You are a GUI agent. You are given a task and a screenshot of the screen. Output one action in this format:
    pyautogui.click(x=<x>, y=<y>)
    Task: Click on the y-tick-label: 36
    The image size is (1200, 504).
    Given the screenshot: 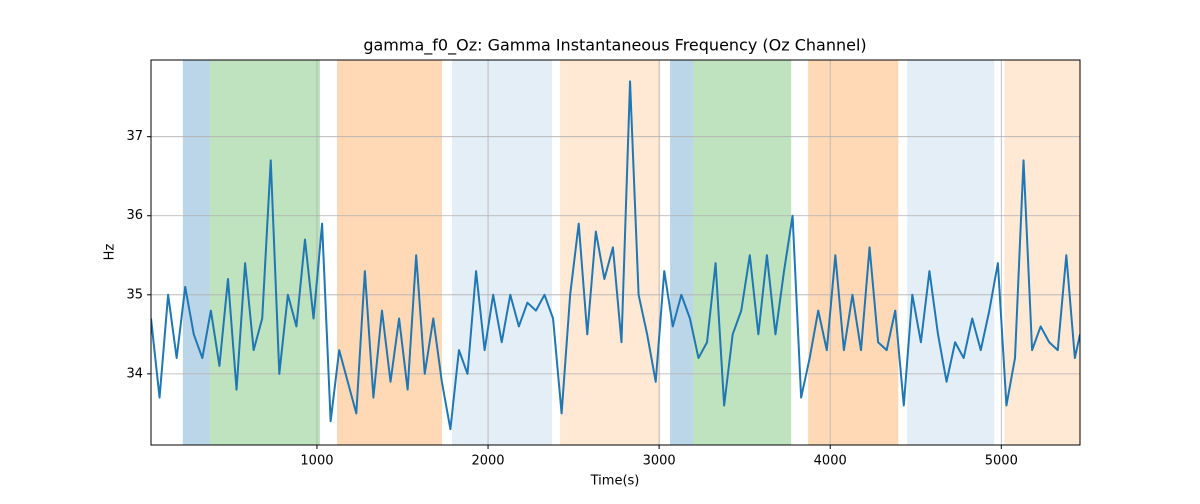 What is the action you would take?
    pyautogui.click(x=134, y=215)
    